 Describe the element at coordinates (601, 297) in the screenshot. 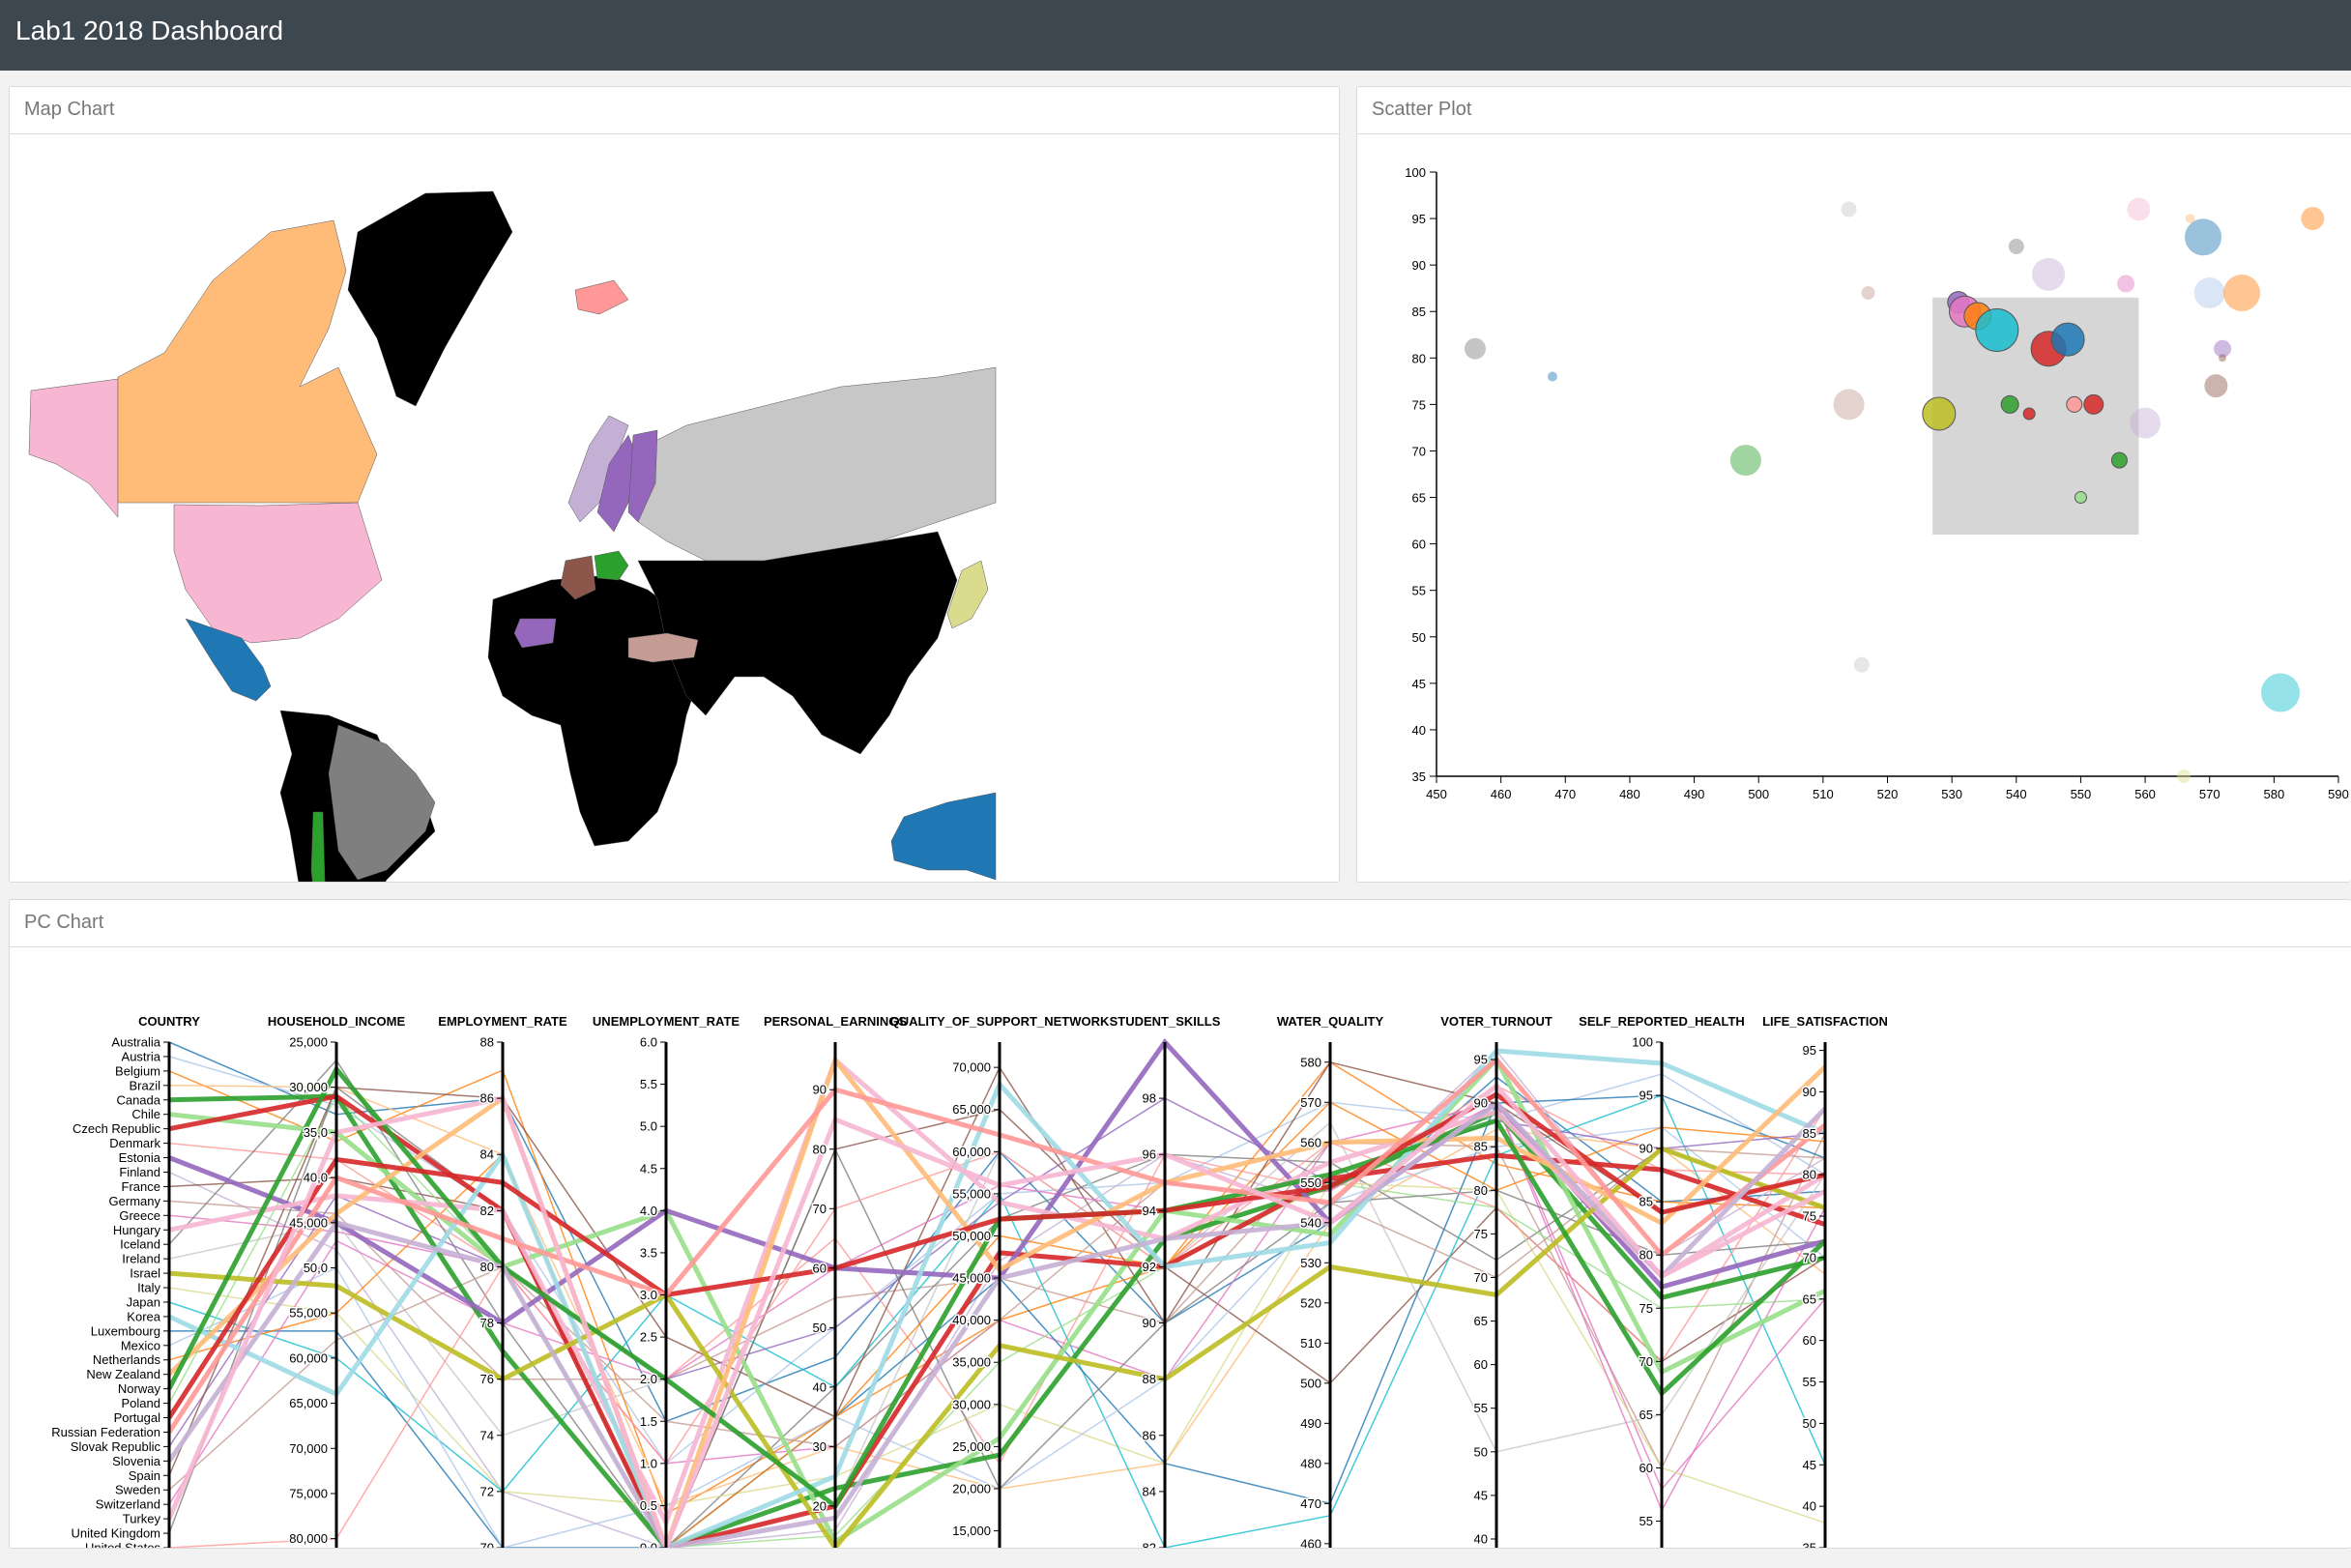

I see `map-region-iceland` at that location.